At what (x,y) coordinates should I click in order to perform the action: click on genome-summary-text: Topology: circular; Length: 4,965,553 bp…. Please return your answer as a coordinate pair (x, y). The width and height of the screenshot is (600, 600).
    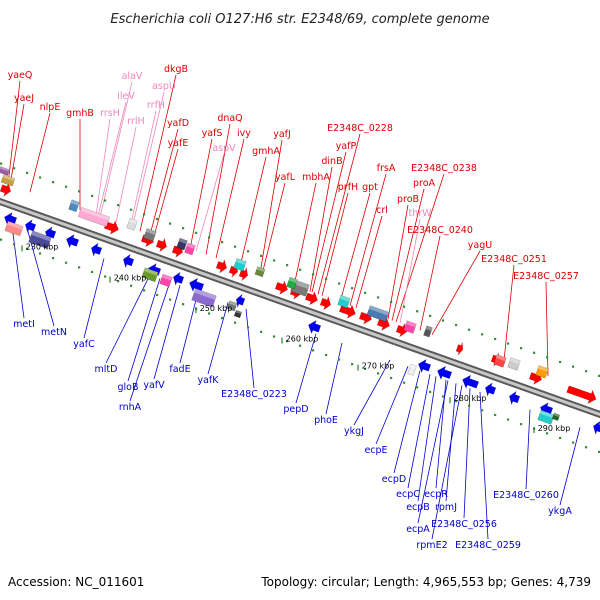
    Looking at the image, I should click on (425, 582).